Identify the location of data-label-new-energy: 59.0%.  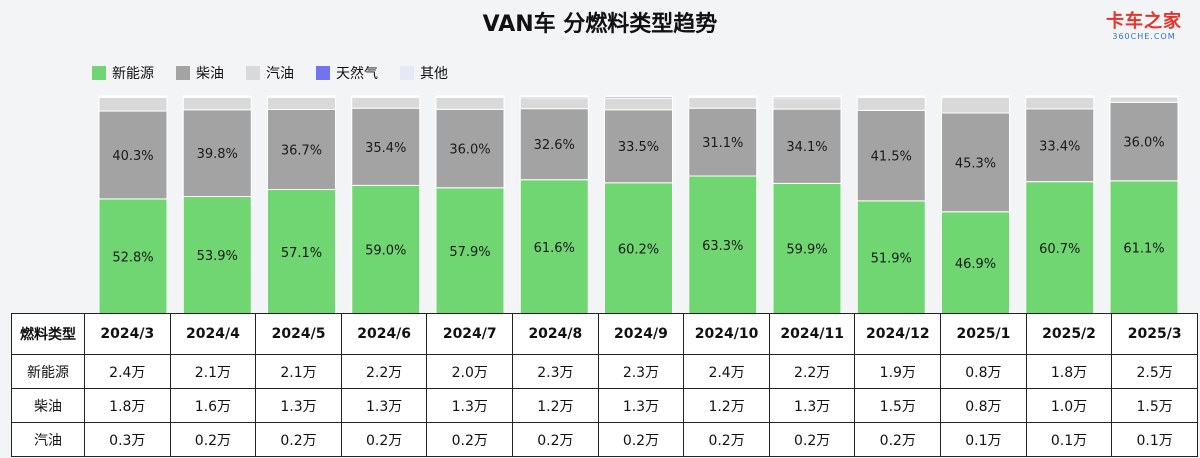
(385, 251).